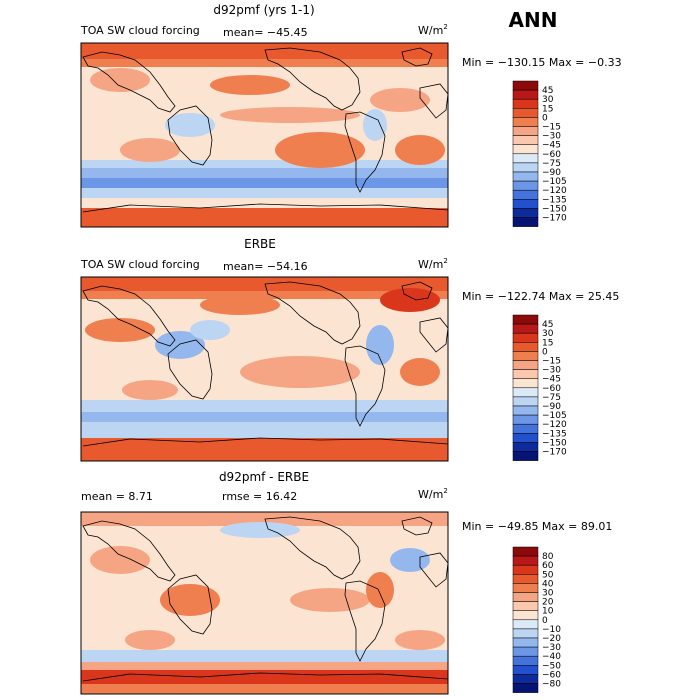 The width and height of the screenshot is (700, 700). Describe the element at coordinates (265, 32) in the screenshot. I see `mean-label: mean= −45.45` at that location.